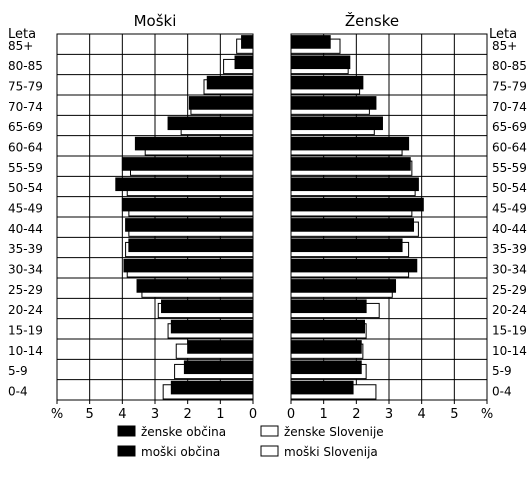 Image resolution: width=527 pixels, height=483 pixels. Describe the element at coordinates (509, 290) in the screenshot. I see `category-label-right-12: 25-29` at that location.